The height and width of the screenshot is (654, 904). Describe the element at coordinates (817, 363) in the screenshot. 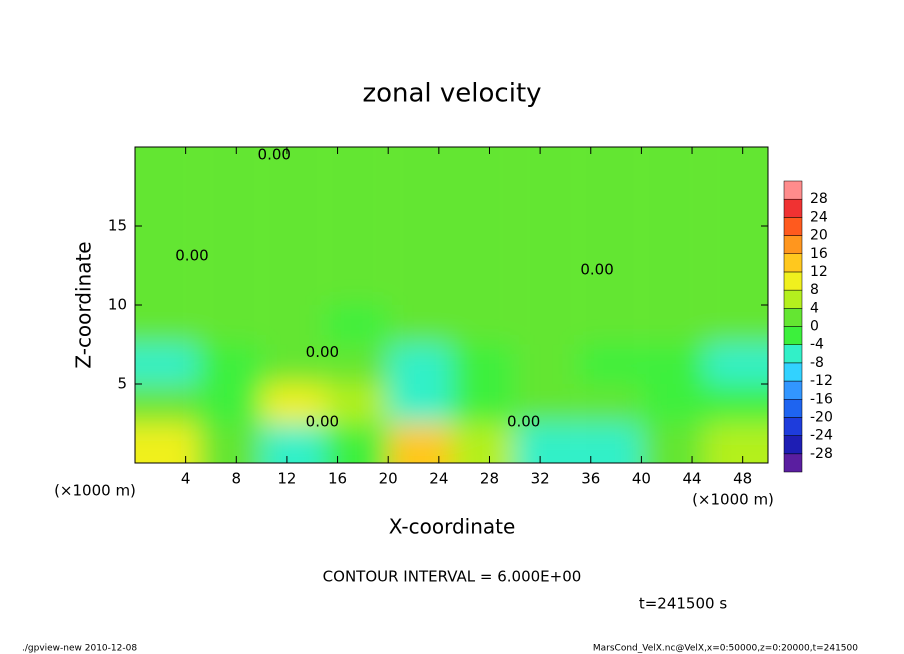

I see `colorbar-label: -8` at that location.